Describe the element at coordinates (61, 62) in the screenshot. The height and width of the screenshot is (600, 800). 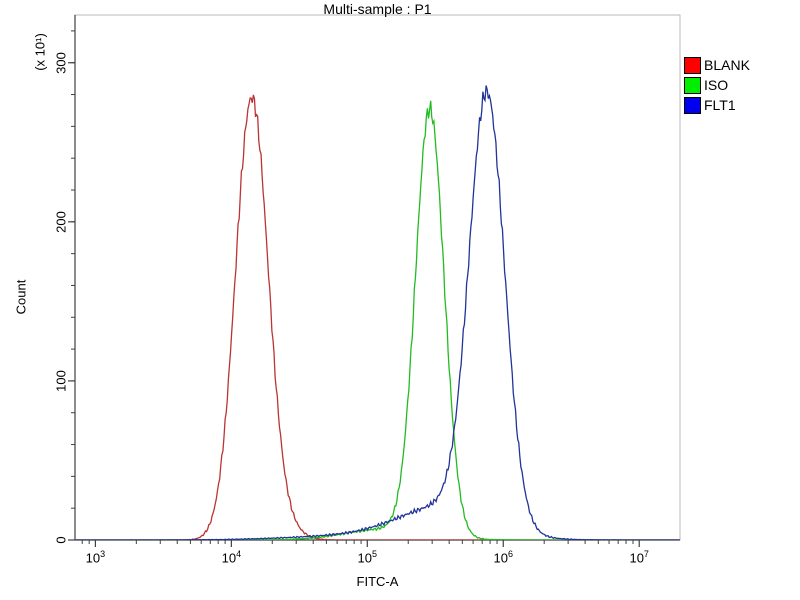
I see `y-tick-label: 300` at that location.